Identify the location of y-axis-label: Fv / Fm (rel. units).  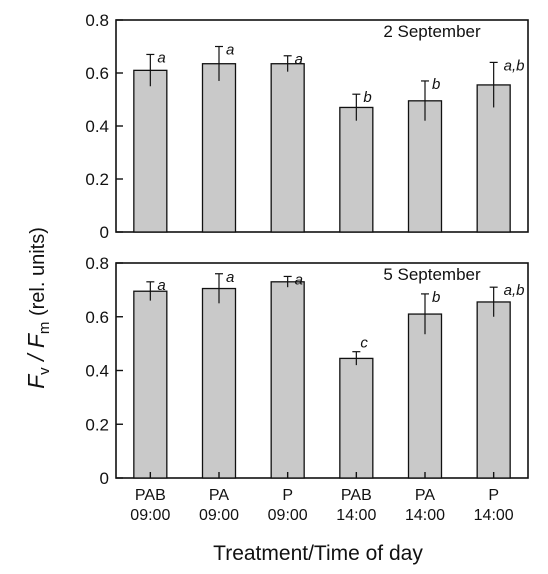
(38, 308).